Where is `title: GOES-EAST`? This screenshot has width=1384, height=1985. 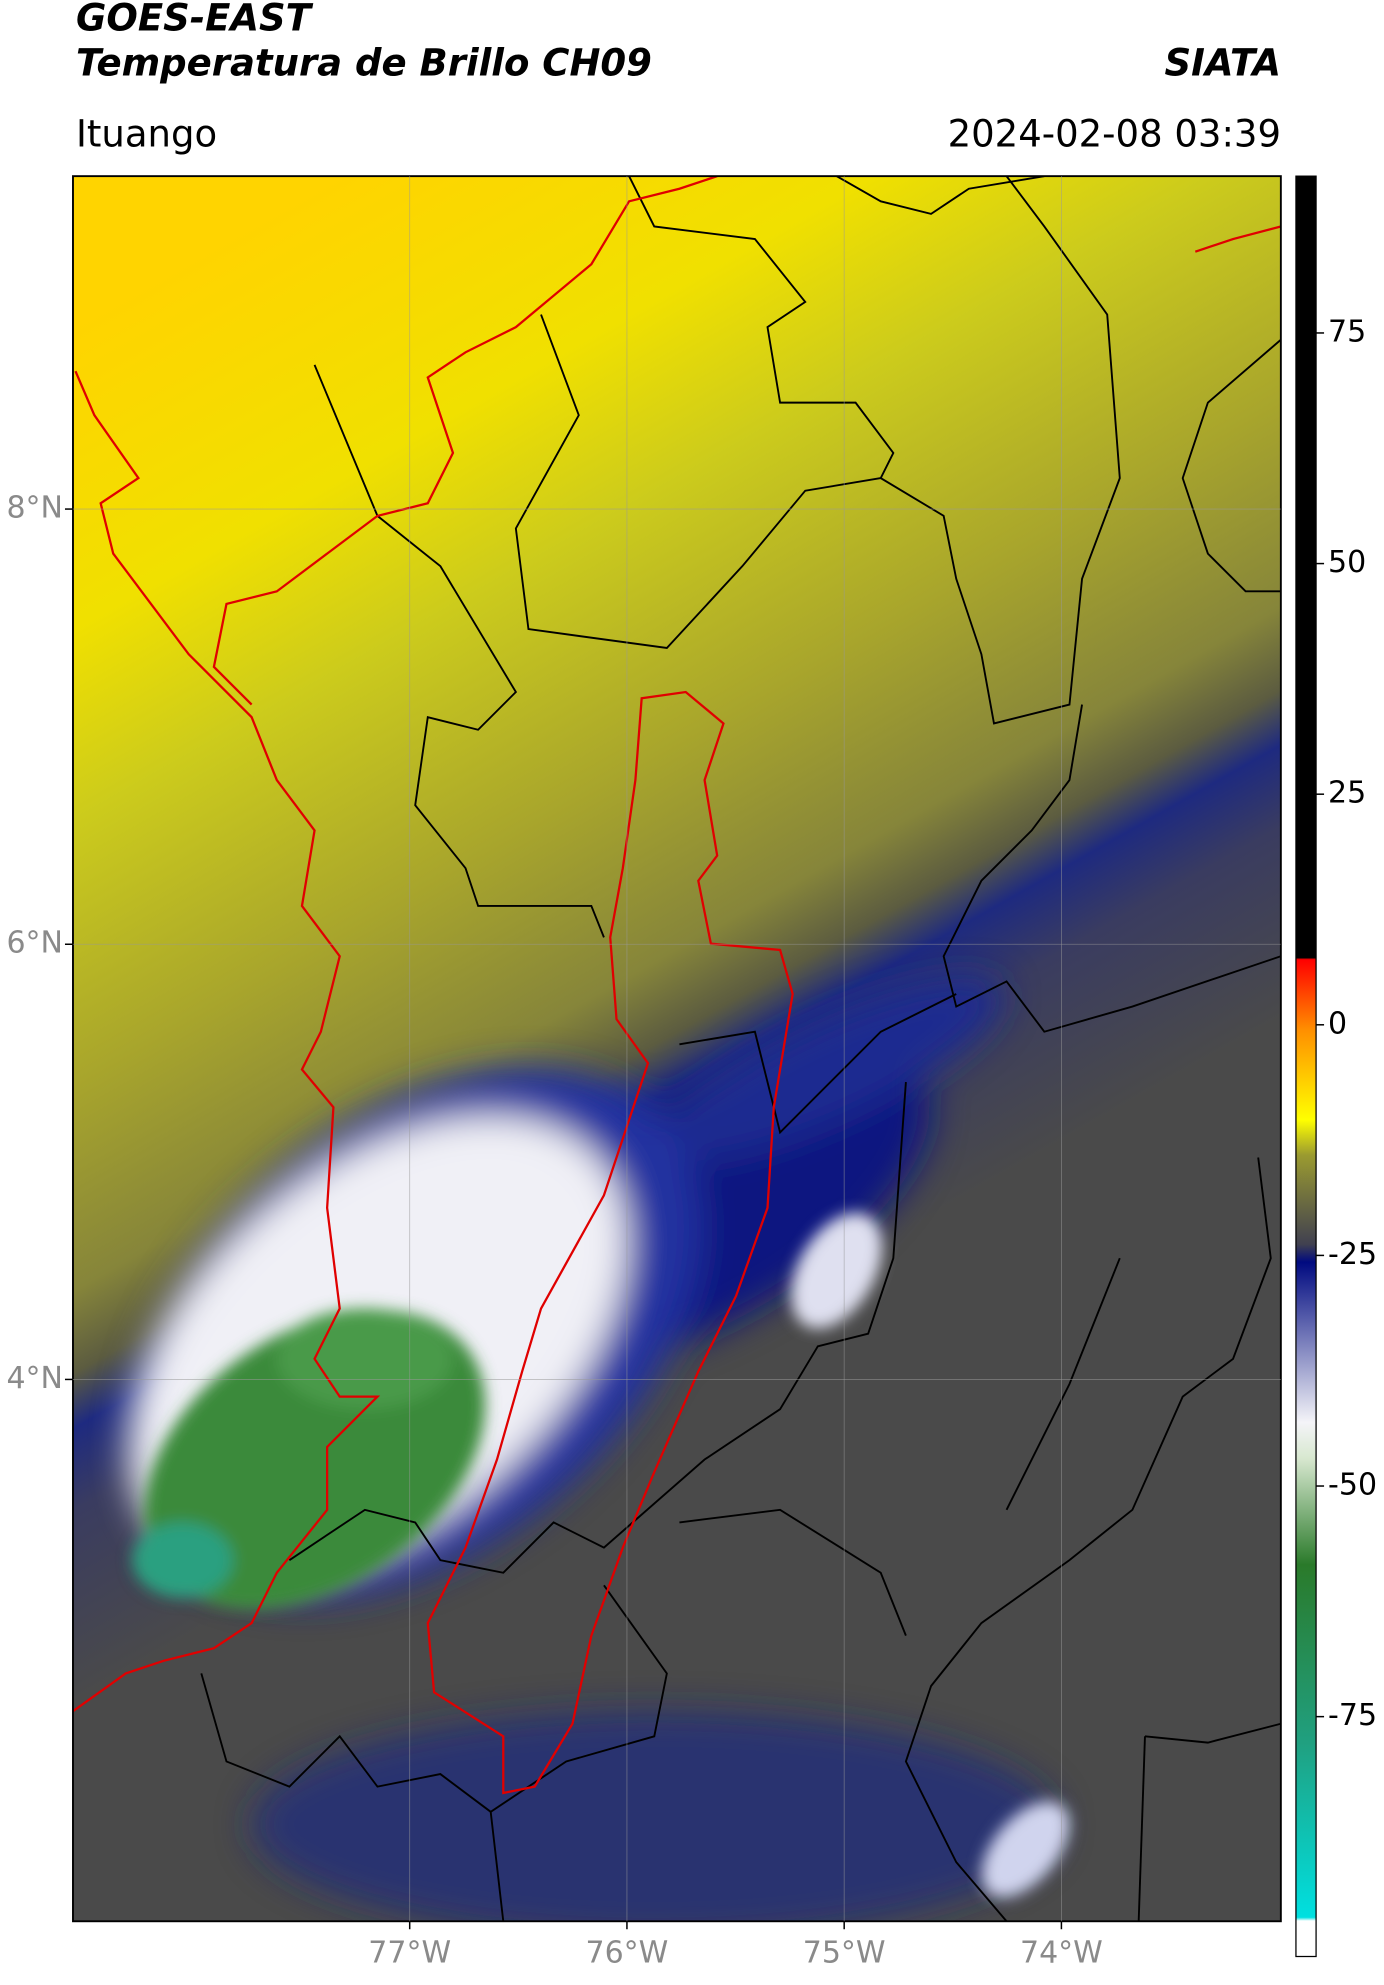
title: GOES-EAST is located at coordinates (195, 20).